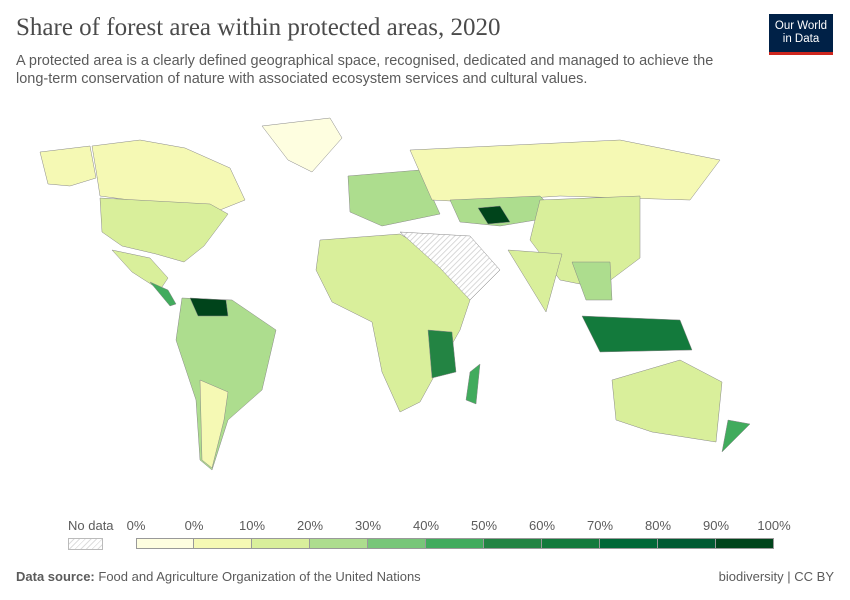 This screenshot has width=850, height=600. What do you see at coordinates (774, 525) in the screenshot?
I see `legend-tick-label: 100%` at bounding box center [774, 525].